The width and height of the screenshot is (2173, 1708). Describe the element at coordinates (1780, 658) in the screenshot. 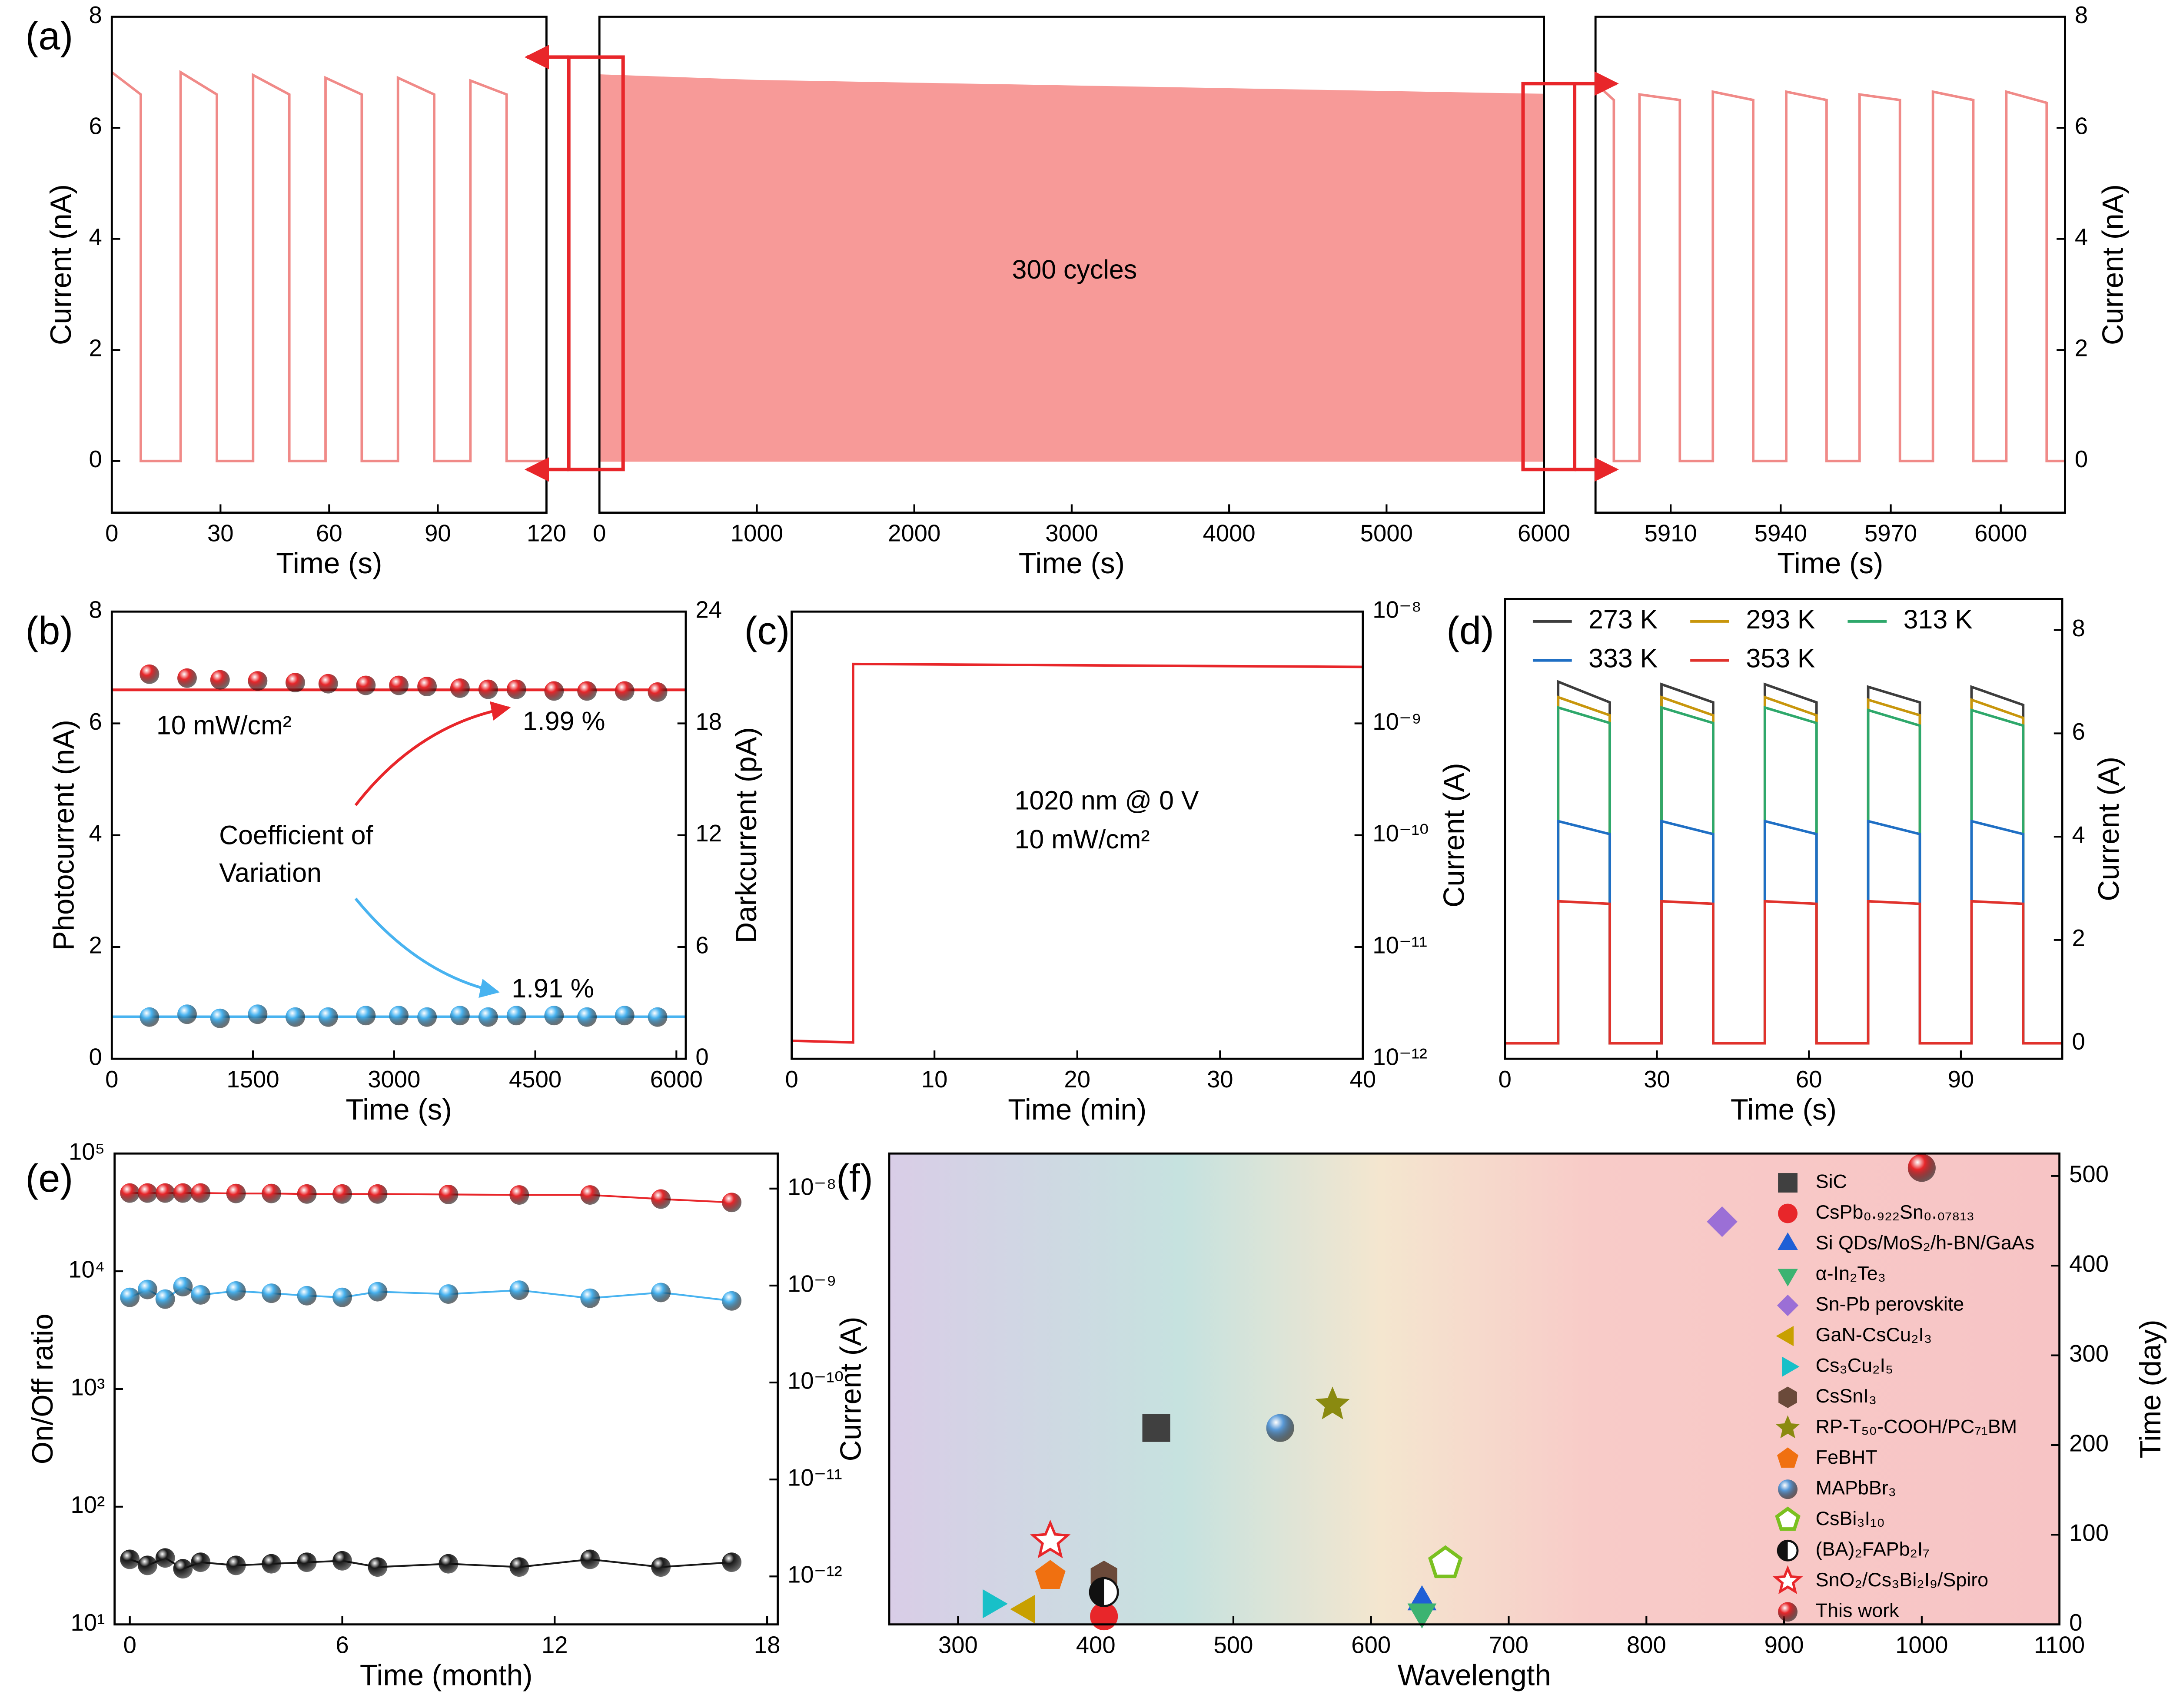

I see `legend-label: 353 K` at that location.